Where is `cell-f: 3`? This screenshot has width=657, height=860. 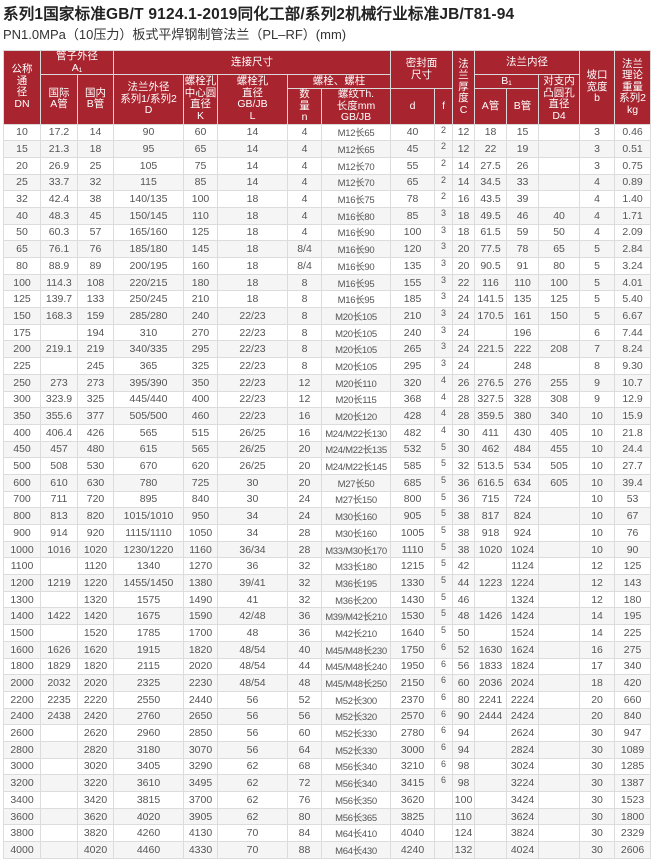
cell-f: 3 is located at coordinates (444, 366).